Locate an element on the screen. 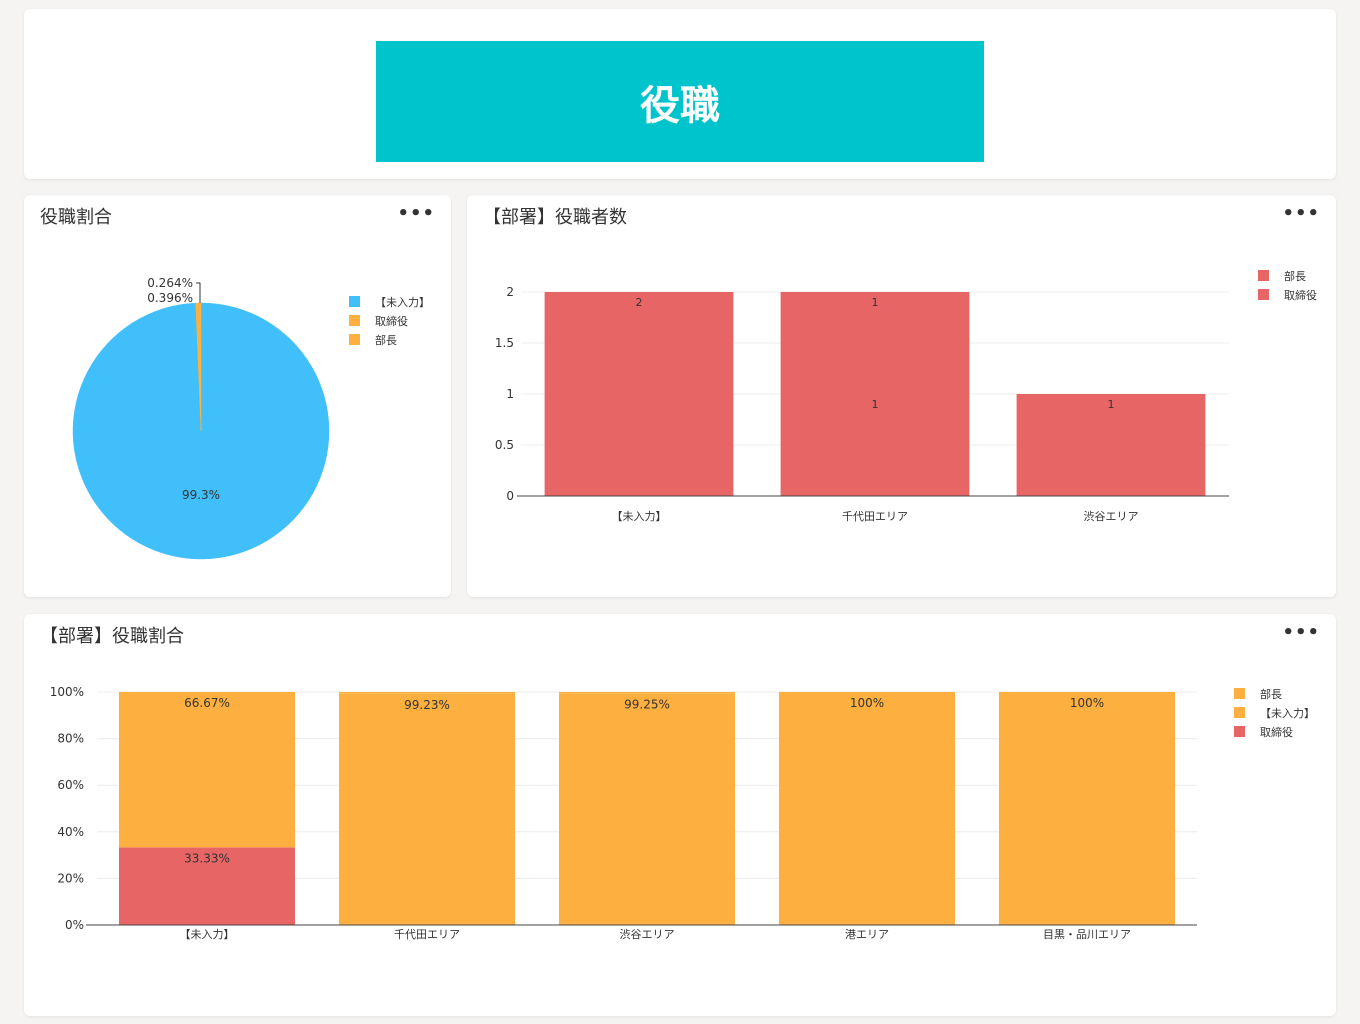 The image size is (1360, 1024). bar-category-label: 渋谷エリア is located at coordinates (1111, 516).